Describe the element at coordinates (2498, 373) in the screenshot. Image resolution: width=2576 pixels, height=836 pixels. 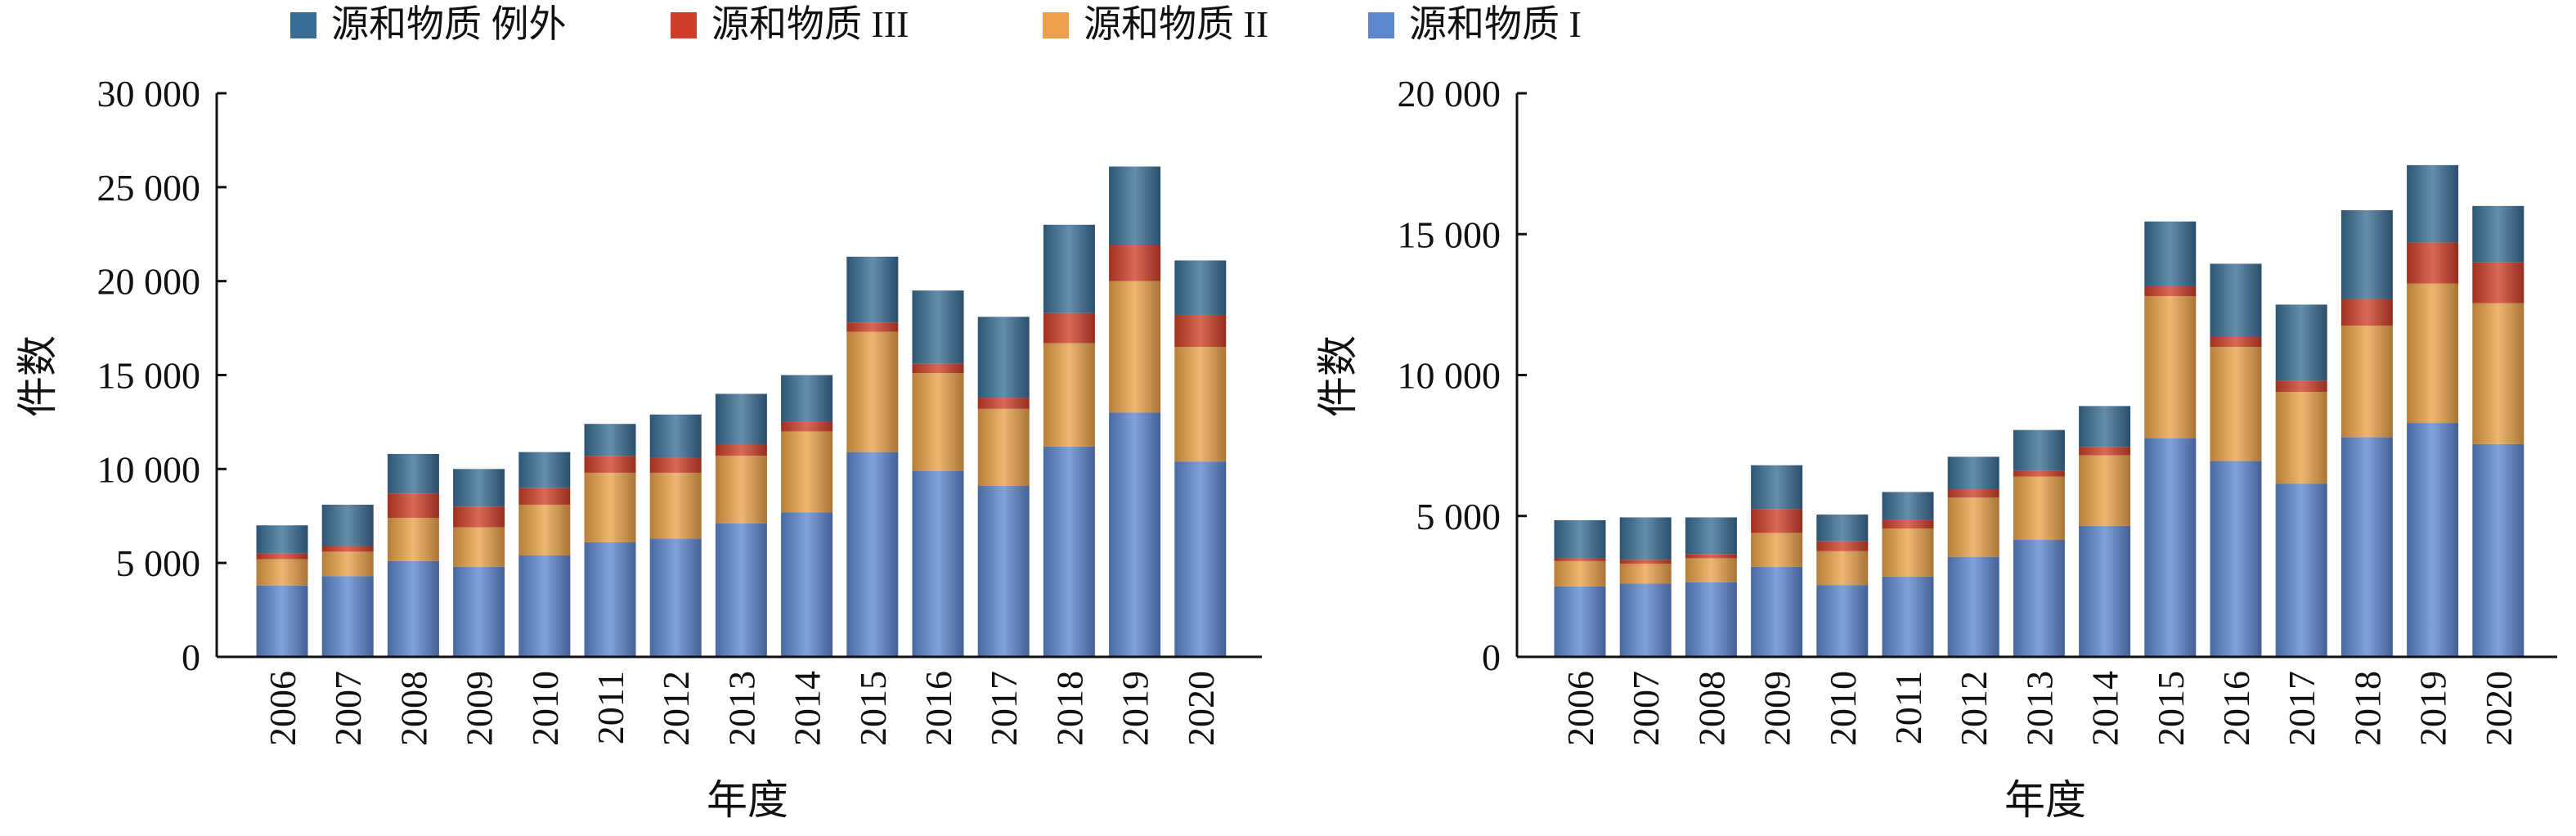
I see `bar-class2-2020` at that location.